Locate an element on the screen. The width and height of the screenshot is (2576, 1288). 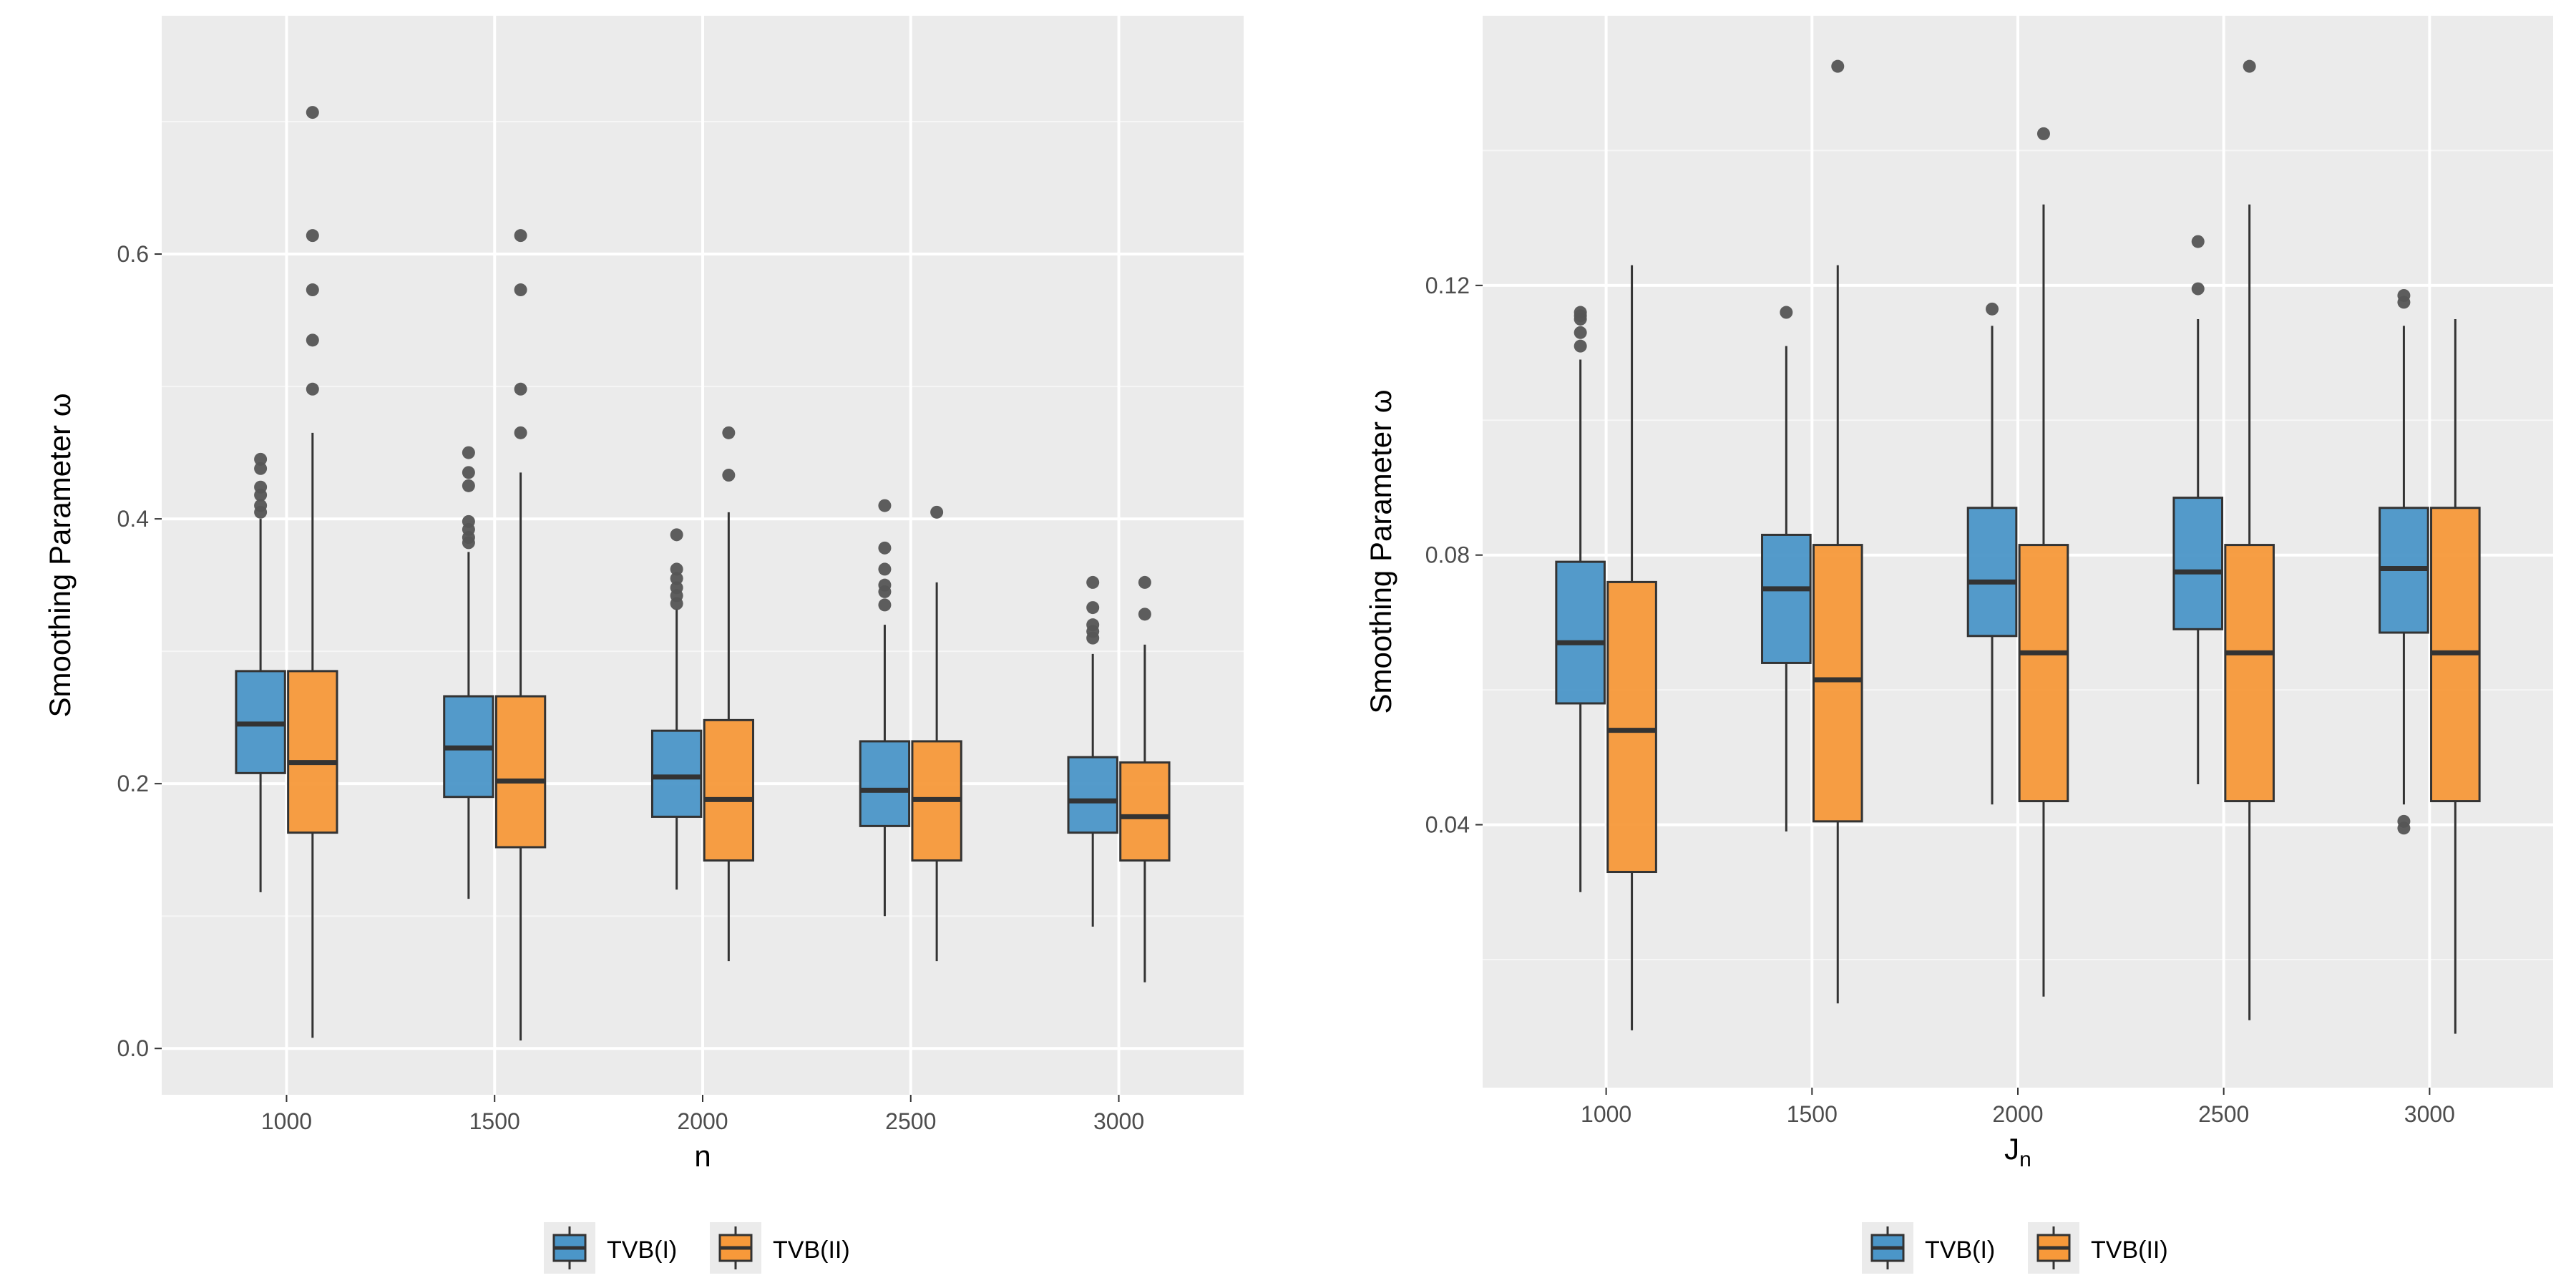
y-tick-label: 0.2 is located at coordinates (133, 783).